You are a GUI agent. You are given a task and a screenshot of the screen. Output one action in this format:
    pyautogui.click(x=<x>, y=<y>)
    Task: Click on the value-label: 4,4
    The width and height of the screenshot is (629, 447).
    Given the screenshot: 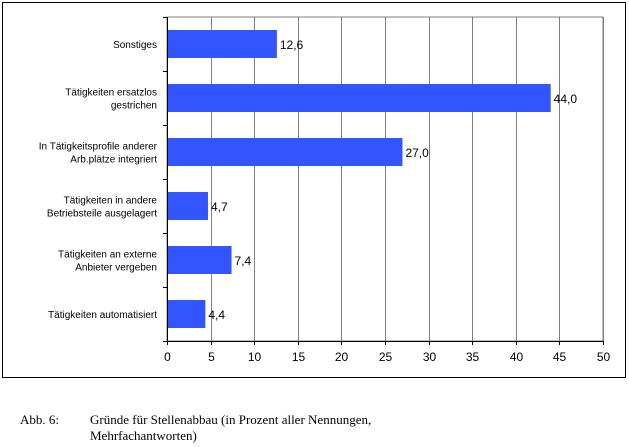 What is the action you would take?
    pyautogui.click(x=216, y=315)
    